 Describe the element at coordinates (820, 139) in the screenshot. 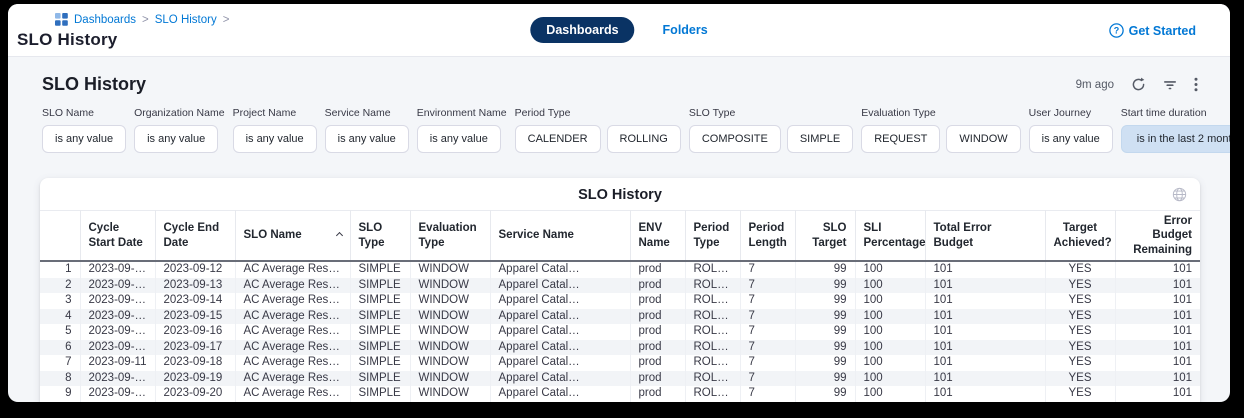

I see `filter-chip: SIMPLE` at that location.